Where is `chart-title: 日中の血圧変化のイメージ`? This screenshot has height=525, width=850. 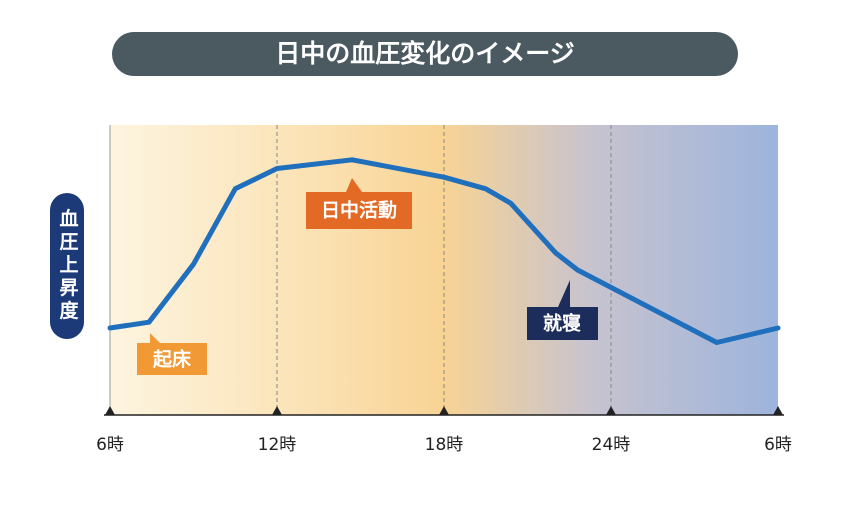 chart-title: 日中の血圧変化のイメージ is located at coordinates (425, 53).